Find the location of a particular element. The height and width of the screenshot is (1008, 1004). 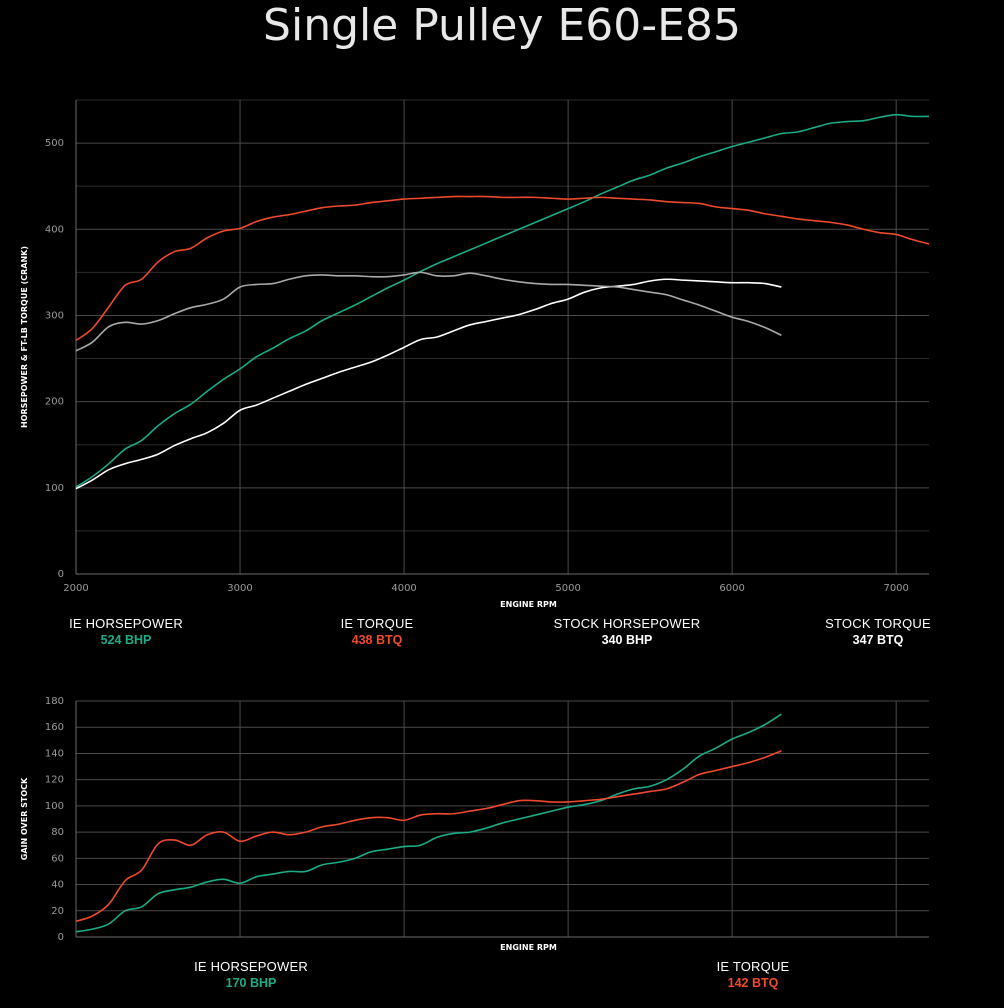

x-tick-label: 4000 is located at coordinates (403, 588).